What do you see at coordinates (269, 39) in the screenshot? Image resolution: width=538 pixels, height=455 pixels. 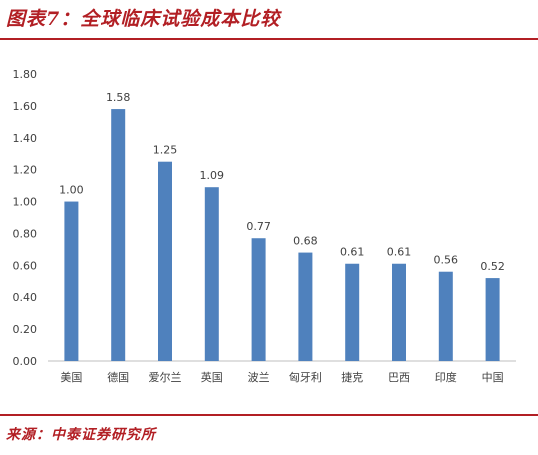 I see `title-rule` at bounding box center [269, 39].